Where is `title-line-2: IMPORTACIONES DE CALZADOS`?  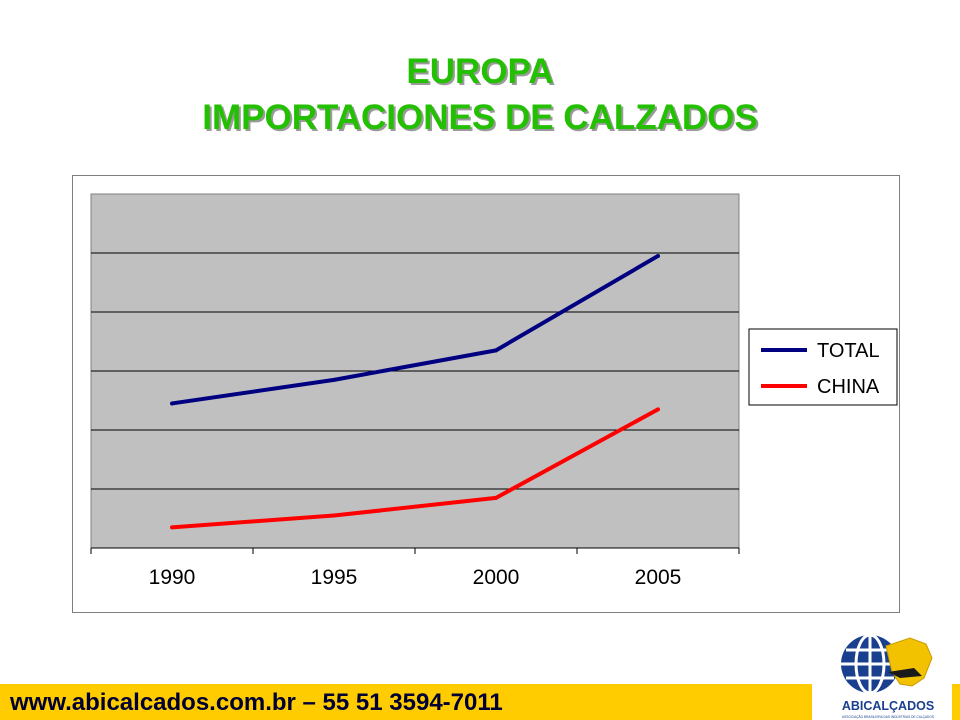 title-line-2: IMPORTACIONES DE CALZADOS is located at coordinates (480, 117).